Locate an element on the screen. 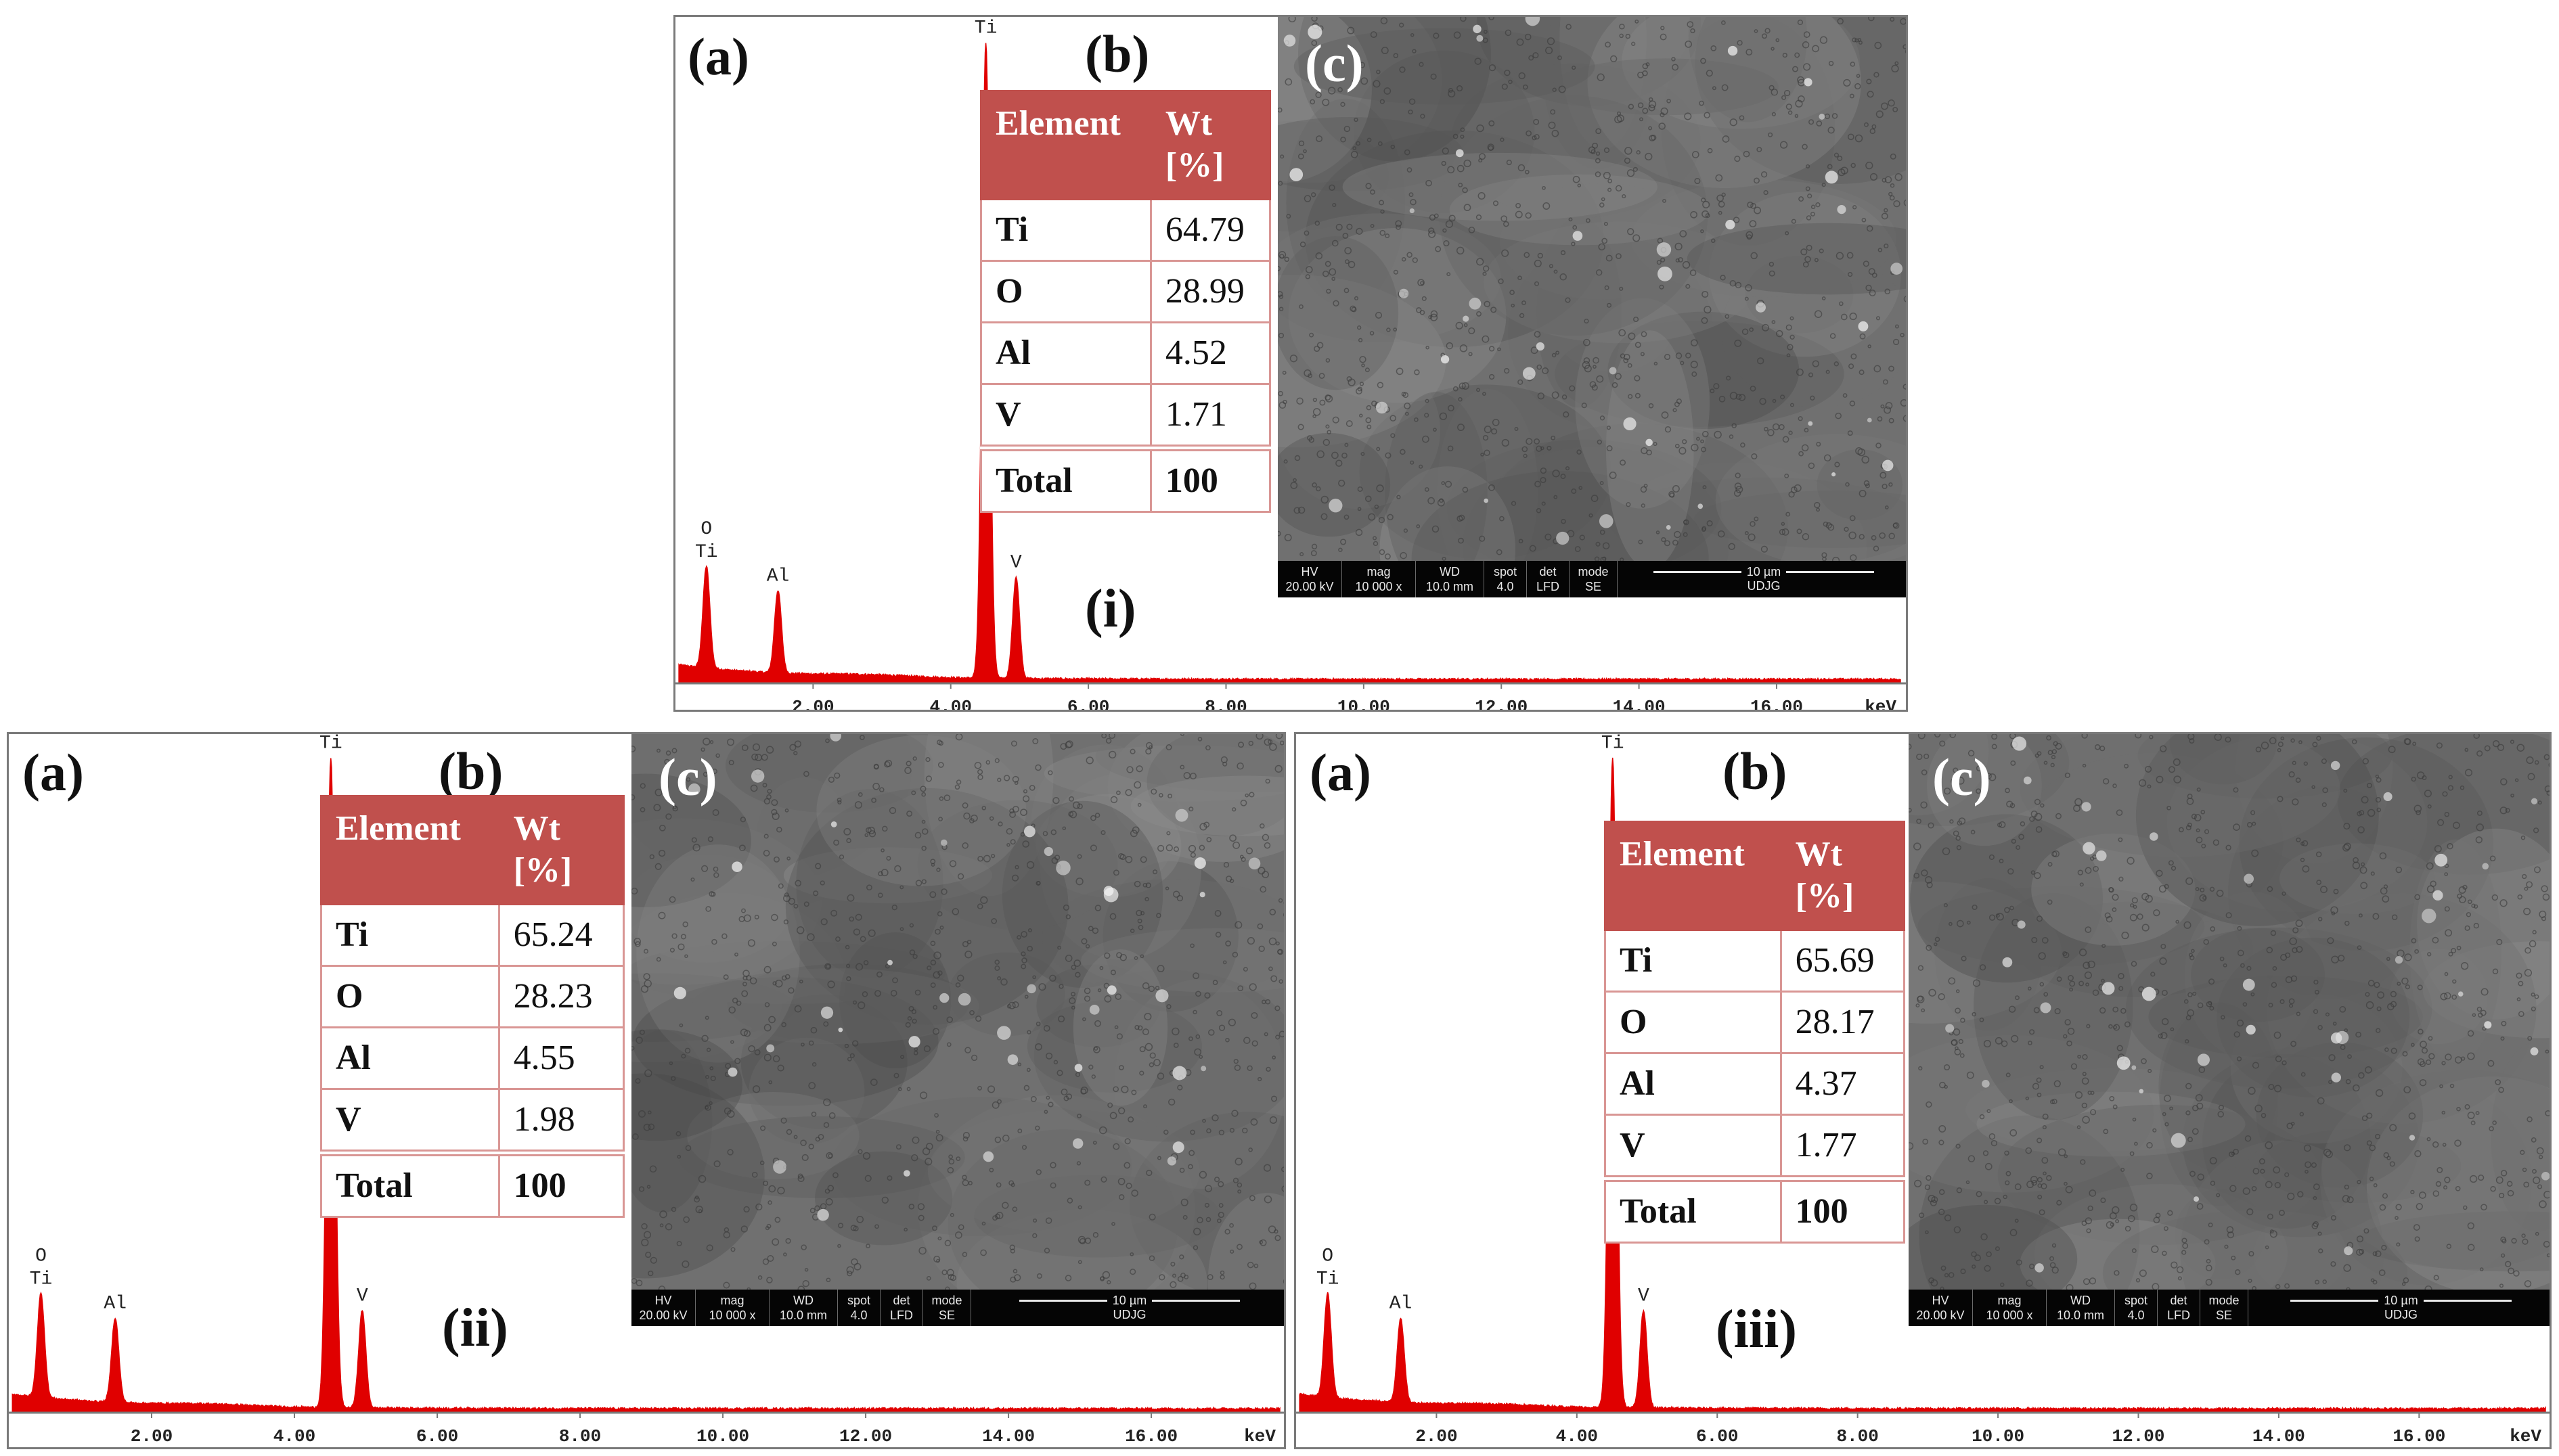 This screenshot has width=2559, height=1456. scale-bar: 10 µm UDJG is located at coordinates (1127, 1308).